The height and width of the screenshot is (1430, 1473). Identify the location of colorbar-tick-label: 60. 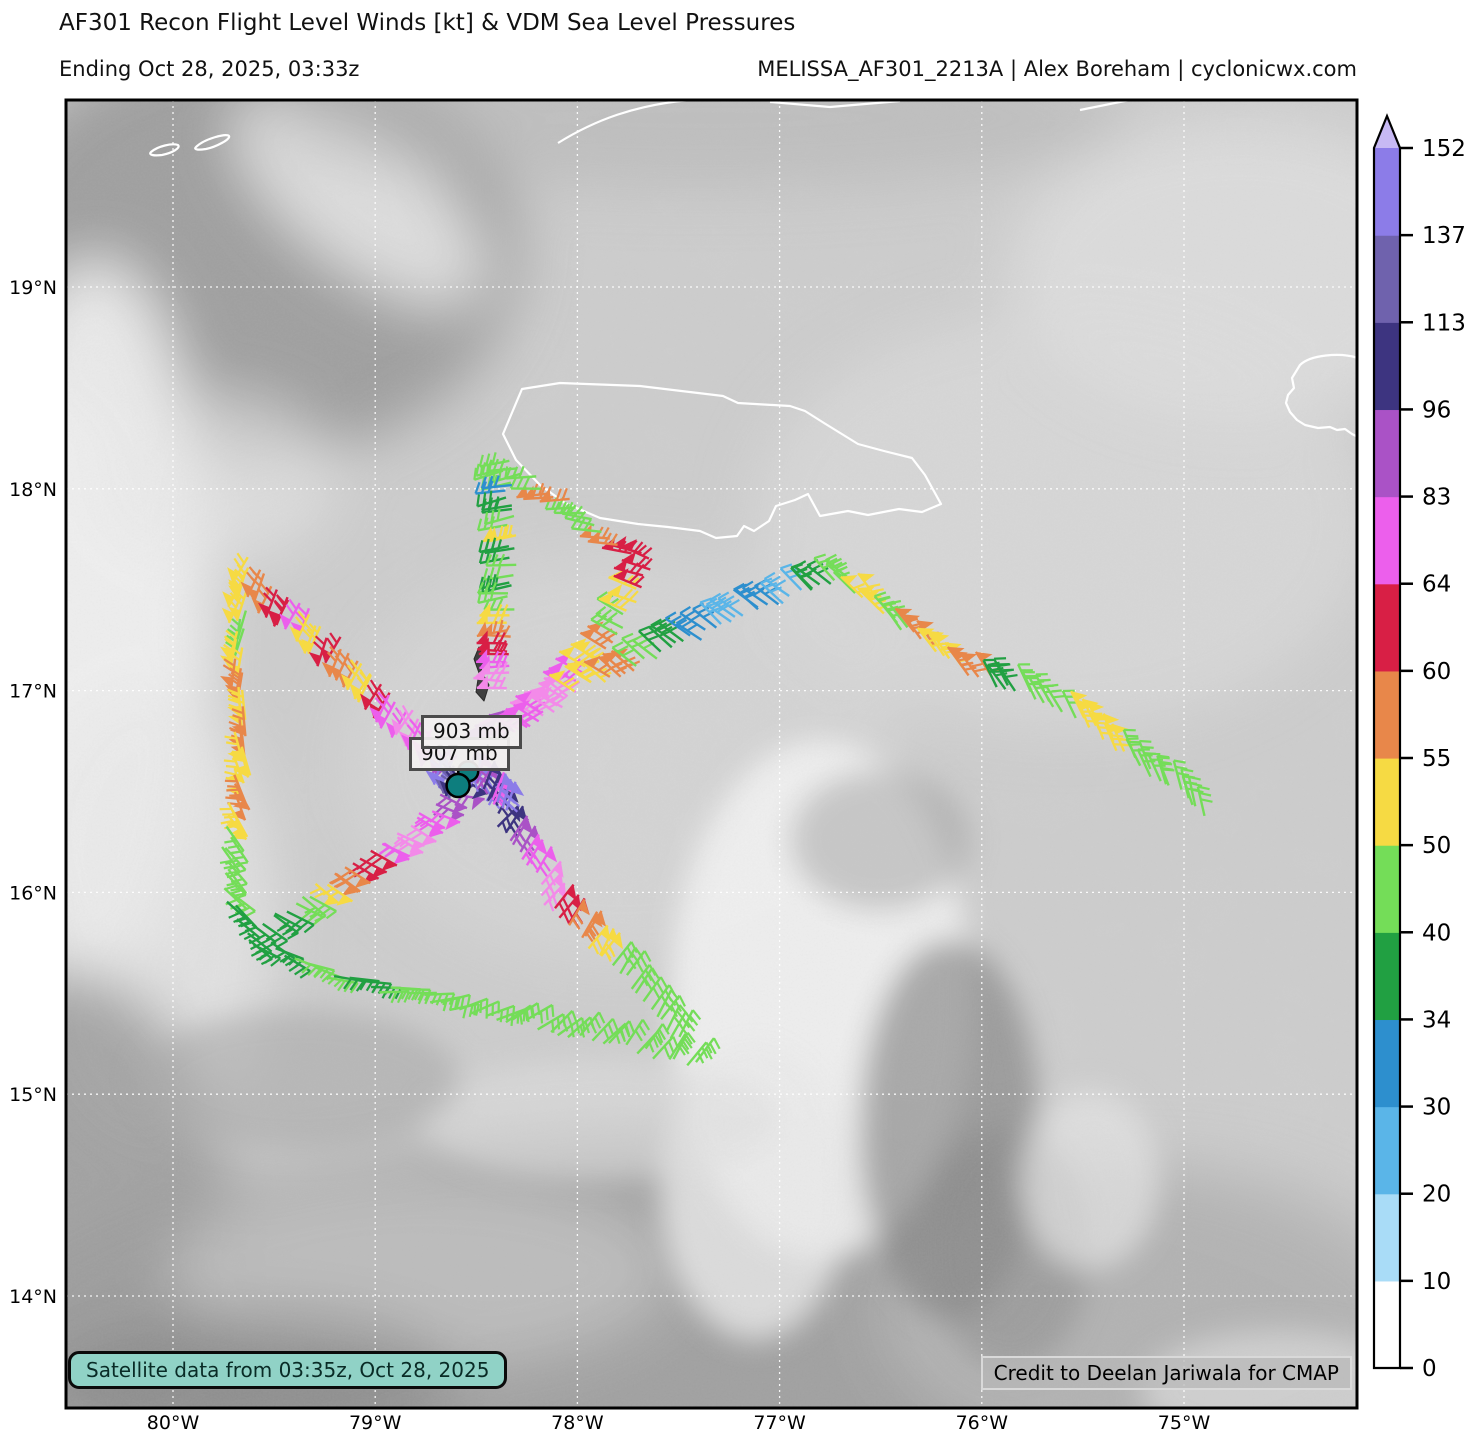
(1436, 672).